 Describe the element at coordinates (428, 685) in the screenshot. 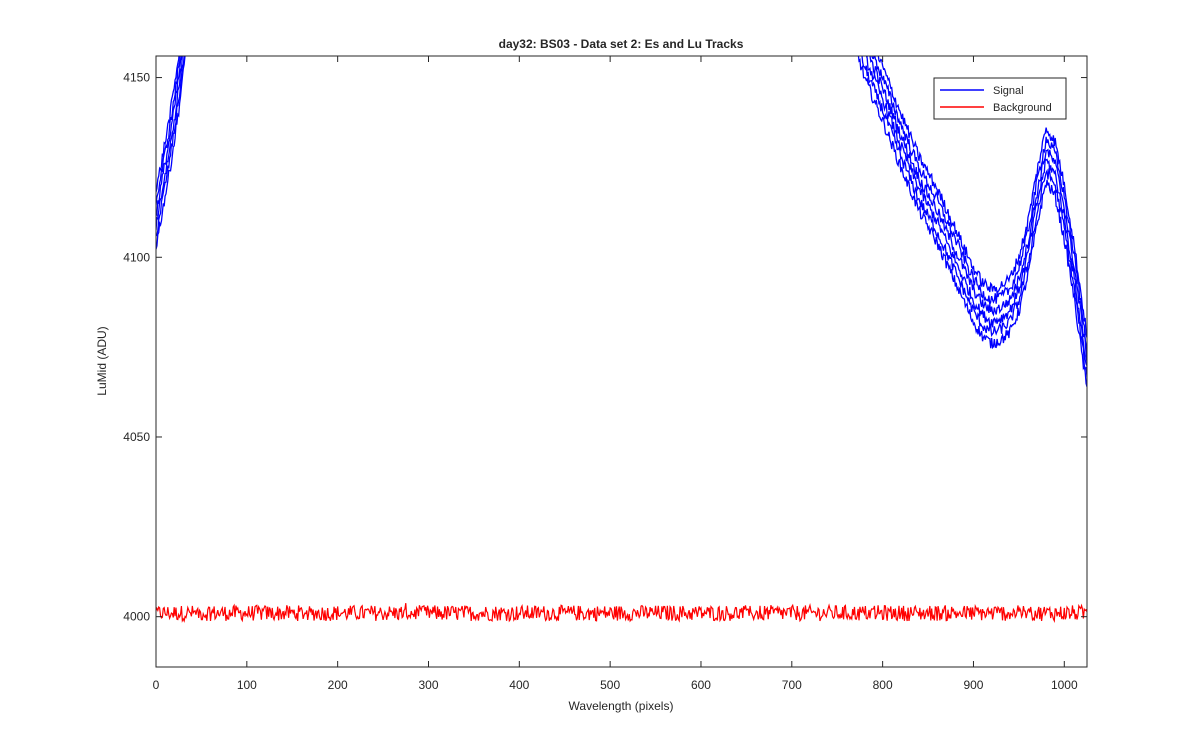

I see `x-tick-label: 300` at that location.